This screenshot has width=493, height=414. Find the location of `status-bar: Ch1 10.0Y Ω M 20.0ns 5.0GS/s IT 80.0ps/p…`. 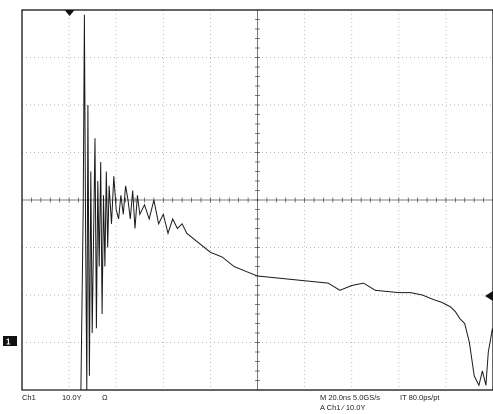

status-bar: Ch1 10.0Y Ω M 20.0ns 5.0GS/s IT 80.0ps/p… is located at coordinates (231, 402).